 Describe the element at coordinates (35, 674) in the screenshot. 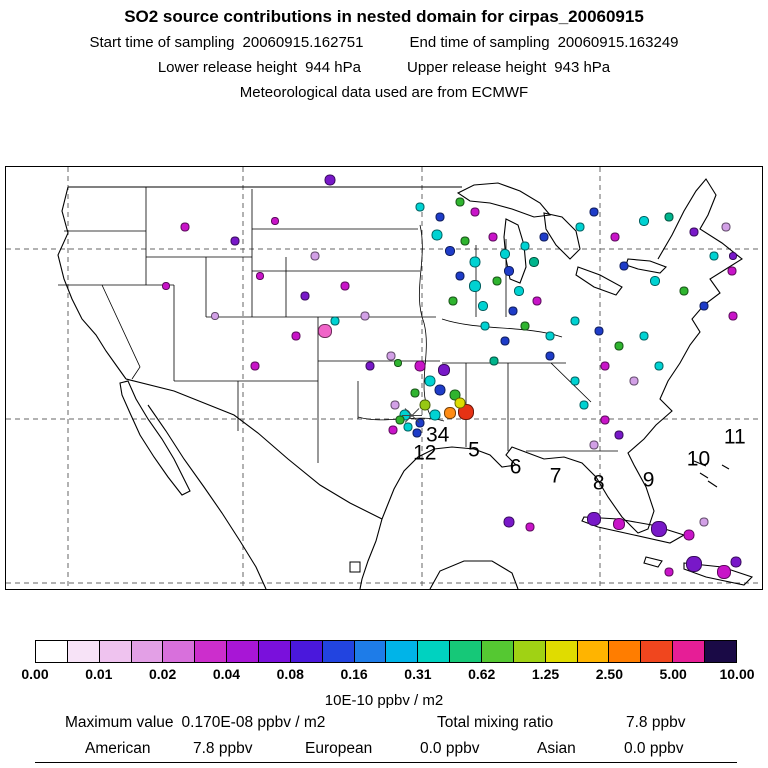

I see `colorbar-tick-label: 0.00` at that location.